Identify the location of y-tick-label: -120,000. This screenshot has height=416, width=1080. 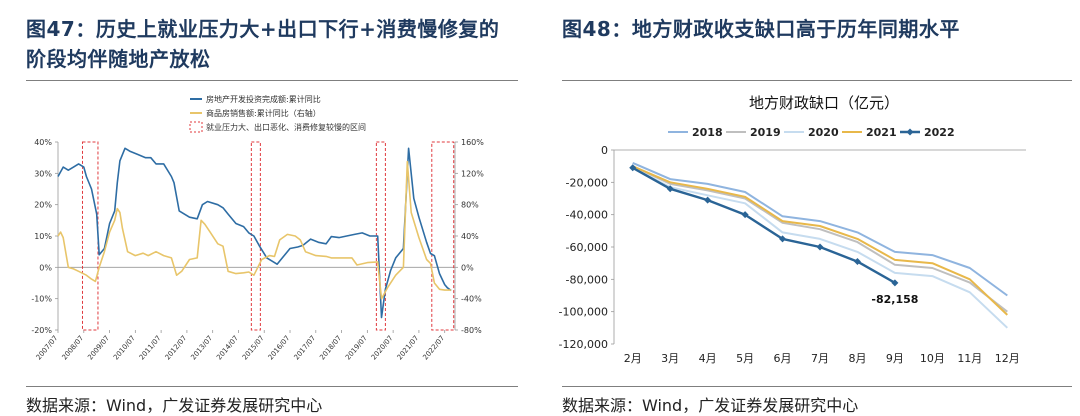
(583, 344).